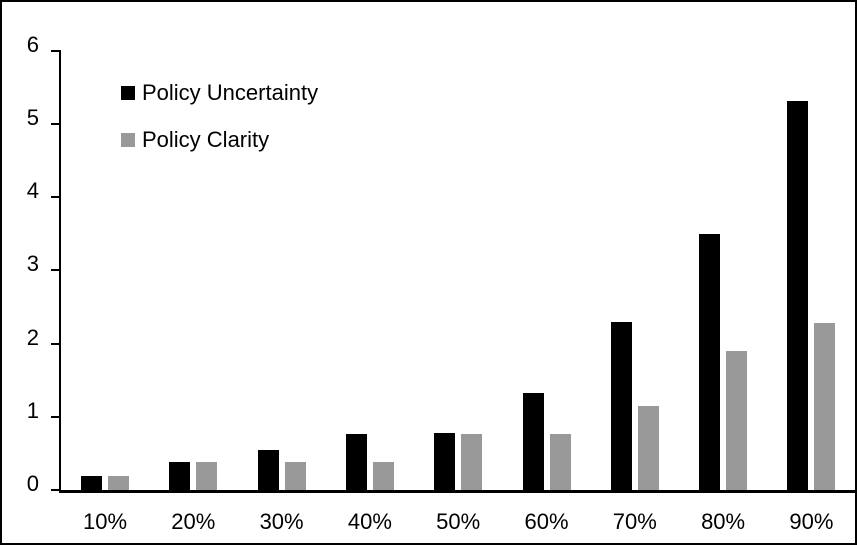  Describe the element at coordinates (295, 476) in the screenshot. I see `bar-policy-clarity-30%` at that location.